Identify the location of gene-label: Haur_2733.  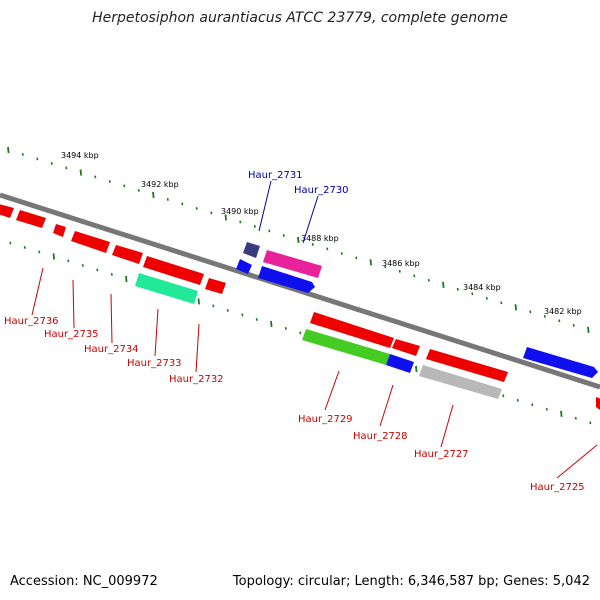
(154, 363).